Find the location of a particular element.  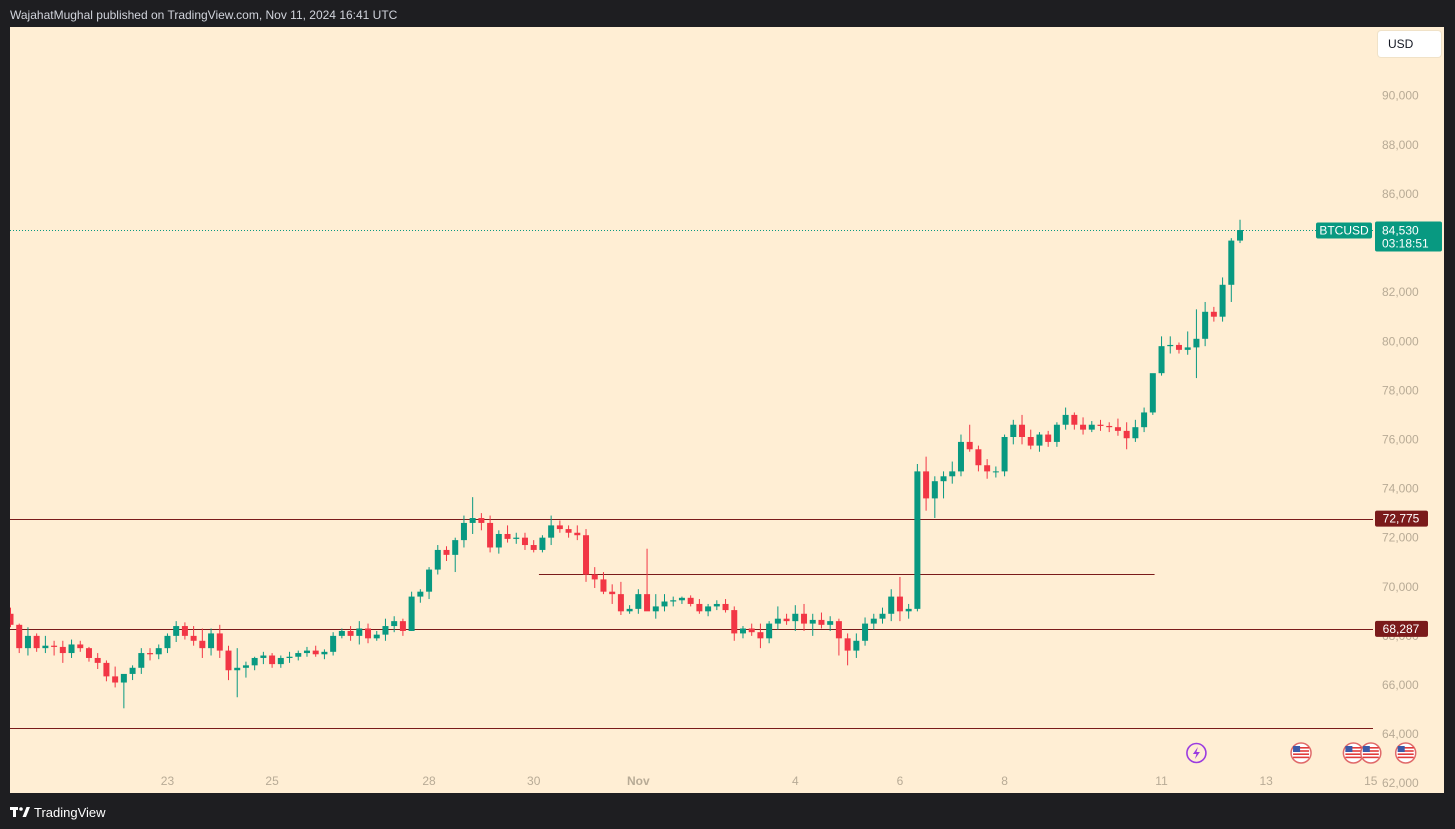

event-markers is located at coordinates (1301, 753).